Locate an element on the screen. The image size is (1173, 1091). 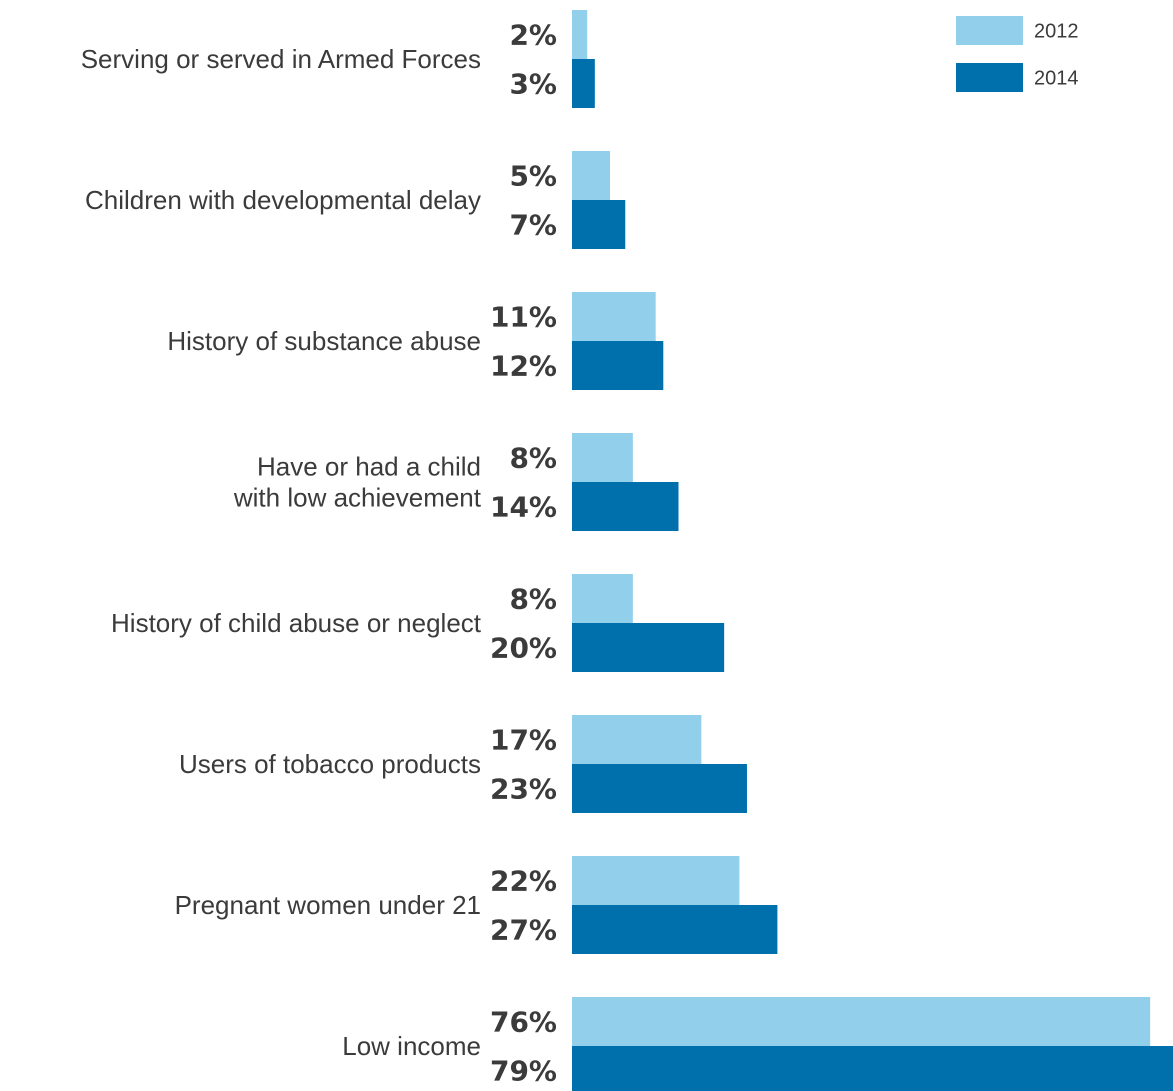
category-label-7: Low income is located at coordinates (411, 1046).